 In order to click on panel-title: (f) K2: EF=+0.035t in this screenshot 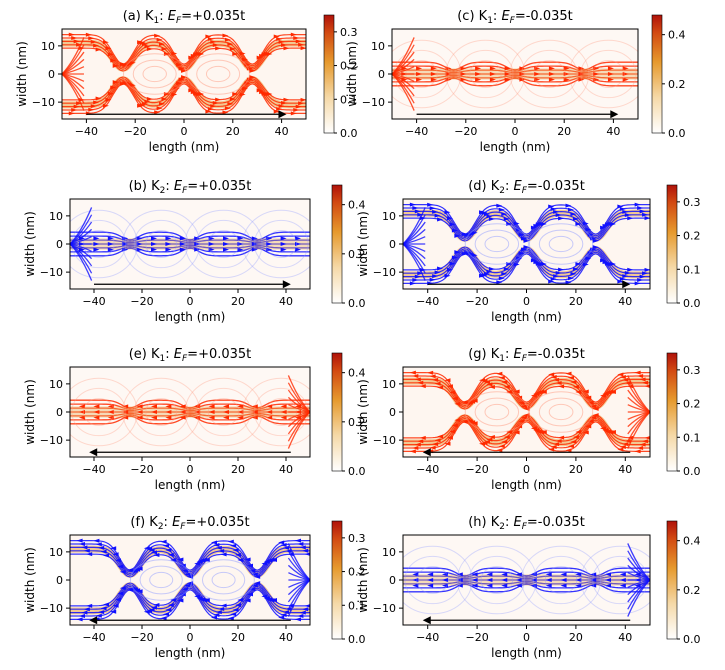, I will do `click(189, 523)`.